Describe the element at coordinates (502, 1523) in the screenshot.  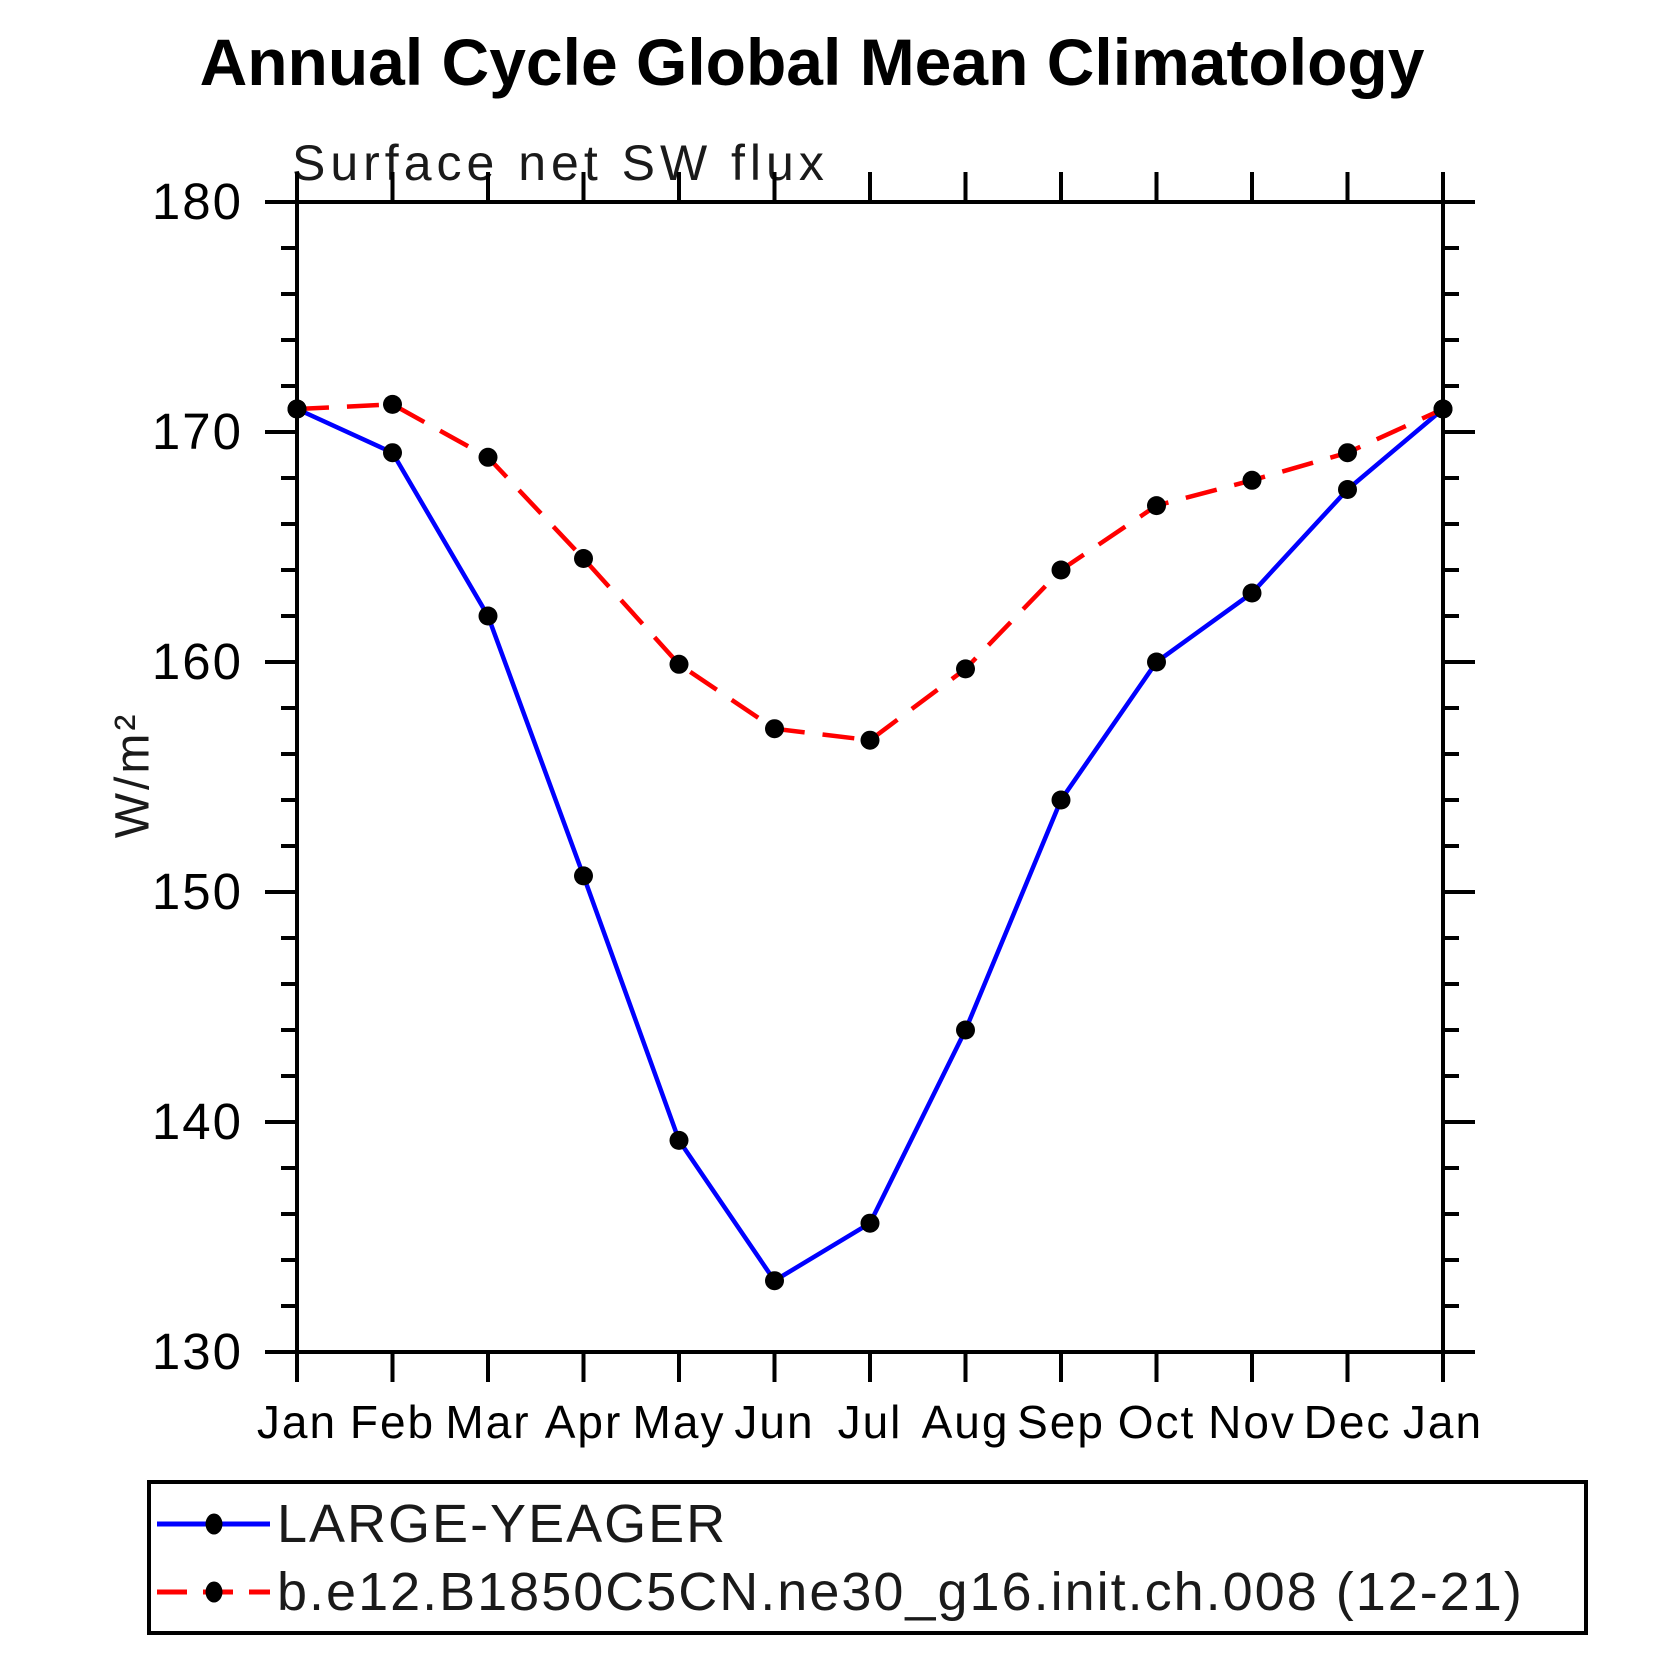
I see `legend-label-large-yeager: LARGE-YEAGER` at that location.